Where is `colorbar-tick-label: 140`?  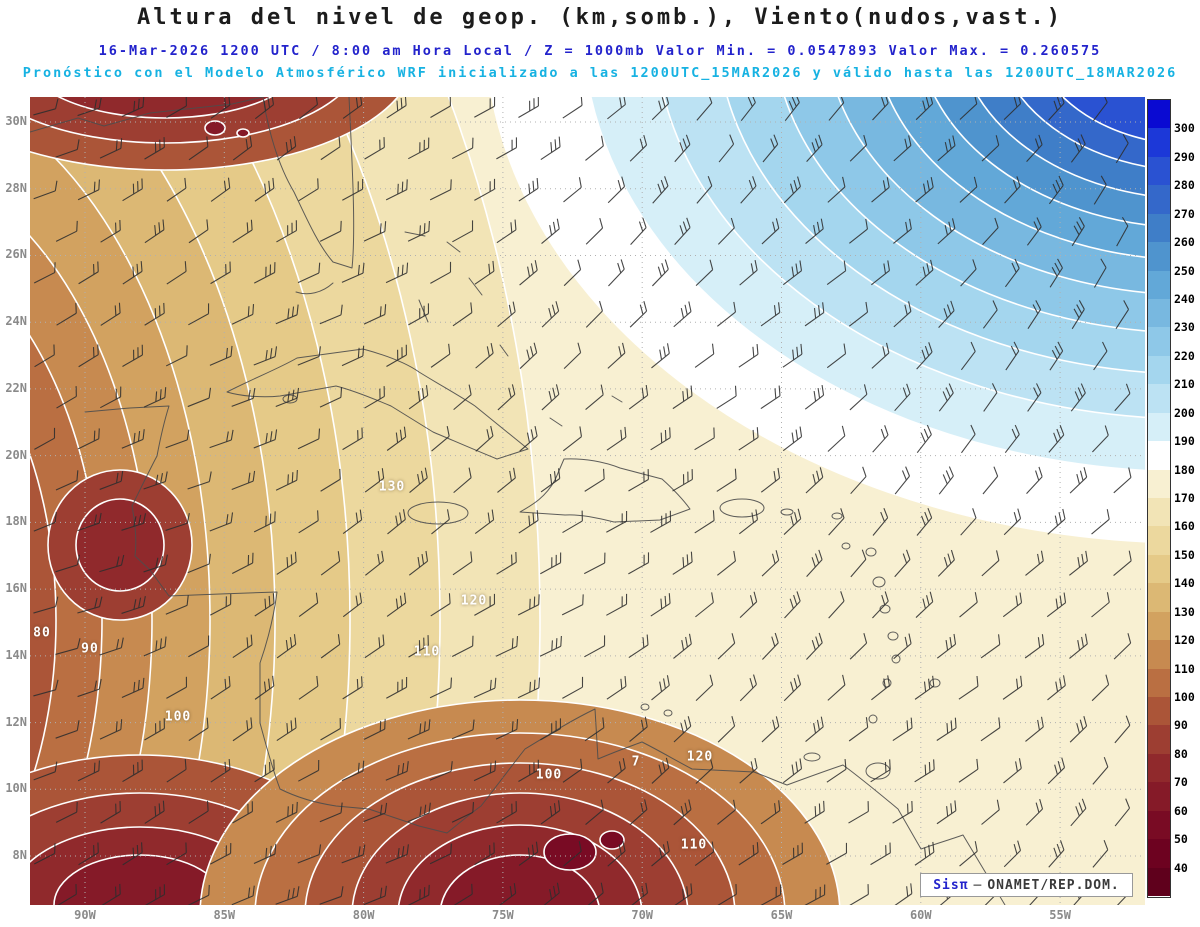
colorbar-tick-label: 140 is located at coordinates (1184, 583).